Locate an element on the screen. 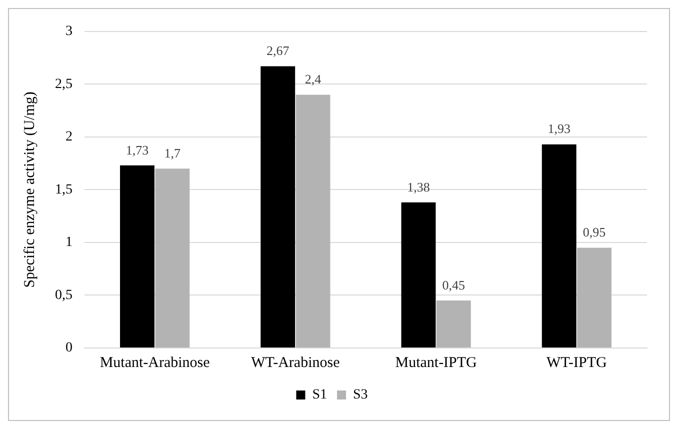  x-tick-label: WT-IPTG is located at coordinates (576, 362).